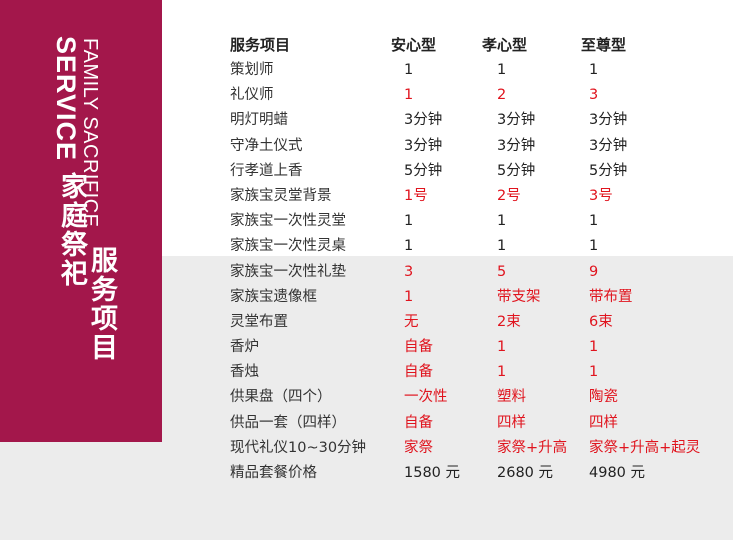 Image resolution: width=733 pixels, height=540 pixels. I want to click on table-row: 现代礼仪10~30分钟 家祭 家祭+升高 家祭+升高+起灵, so click(366, 448).